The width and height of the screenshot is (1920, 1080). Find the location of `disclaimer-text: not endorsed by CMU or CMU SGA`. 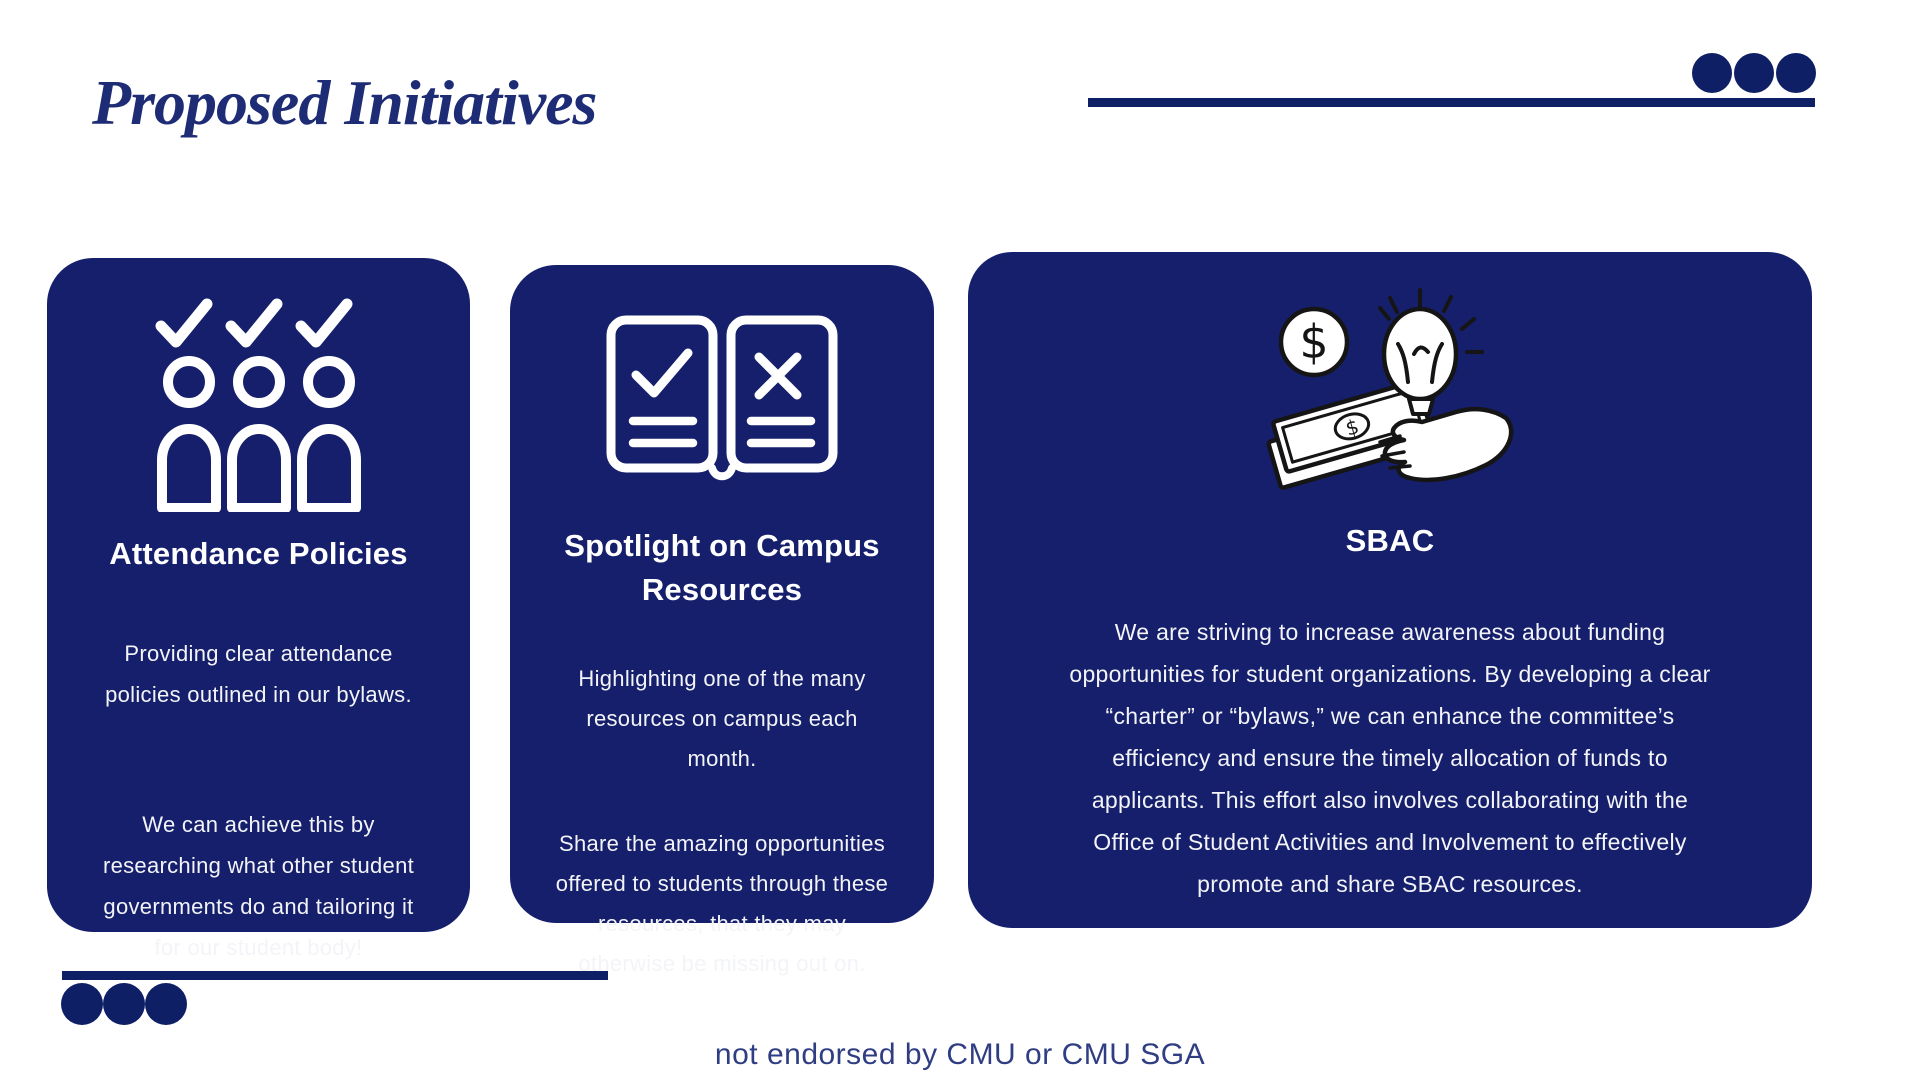

disclaimer-text: not endorsed by CMU or CMU SGA is located at coordinates (960, 1054).